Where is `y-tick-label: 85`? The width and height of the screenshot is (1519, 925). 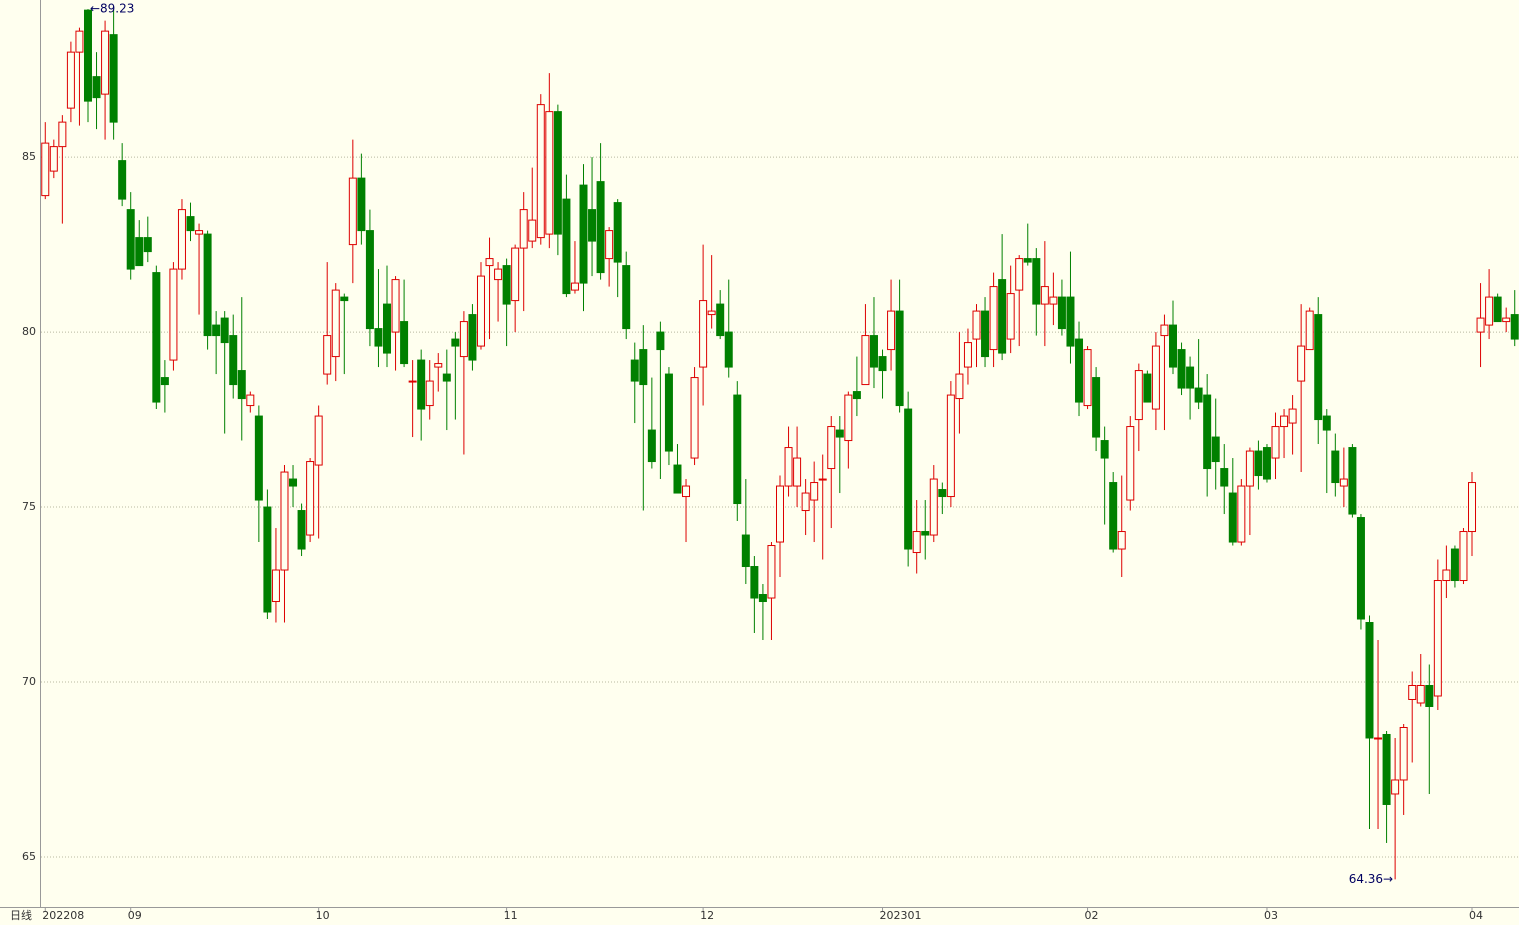 y-tick-label: 85 is located at coordinates (29, 156).